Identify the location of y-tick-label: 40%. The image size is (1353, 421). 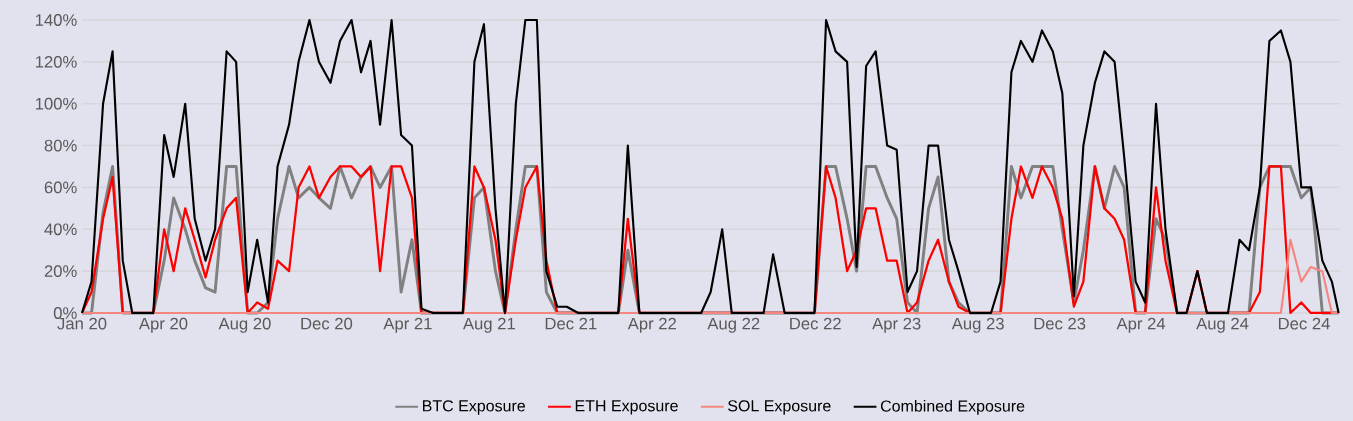
(60, 229).